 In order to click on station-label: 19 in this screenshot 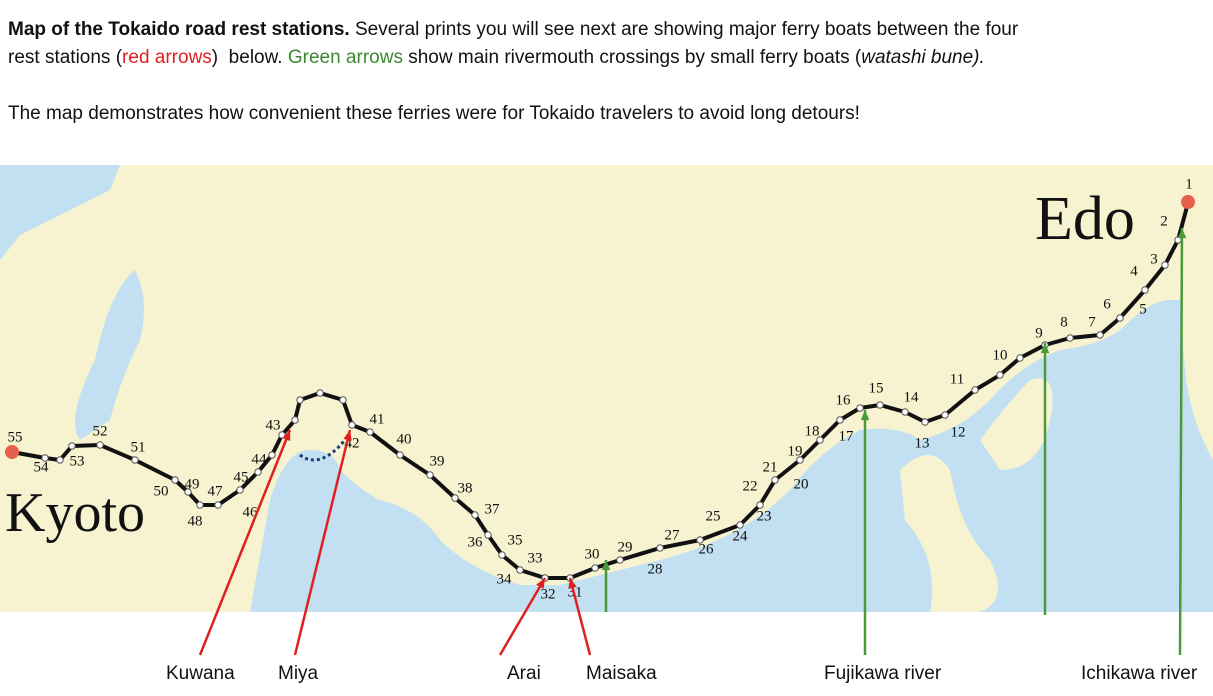, I will do `click(795, 451)`.